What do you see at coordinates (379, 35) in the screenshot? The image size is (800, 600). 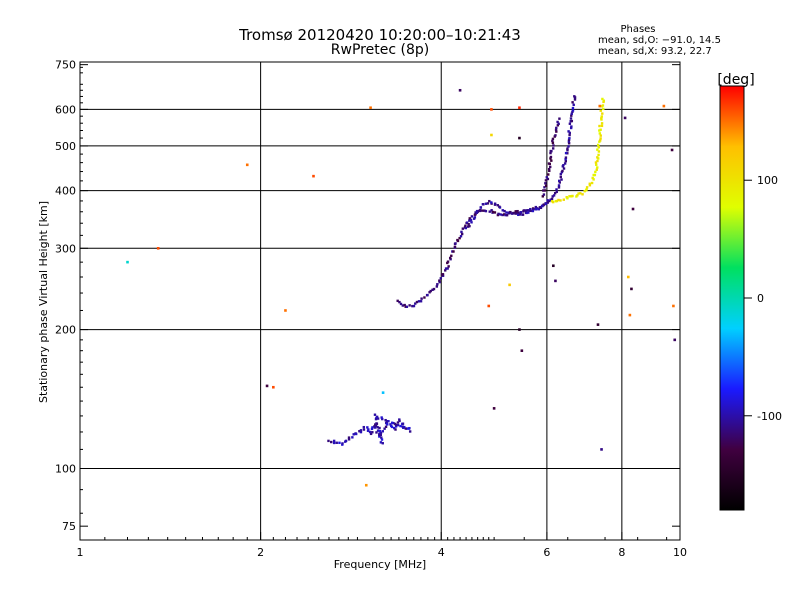 I see `chart-title: Tromsø 20120420 10:20:00–10:21:43` at bounding box center [379, 35].